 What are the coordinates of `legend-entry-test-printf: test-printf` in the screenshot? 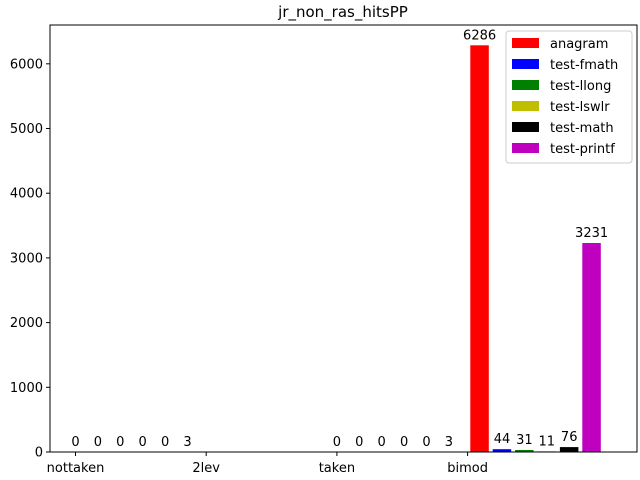 It's located at (582, 149).